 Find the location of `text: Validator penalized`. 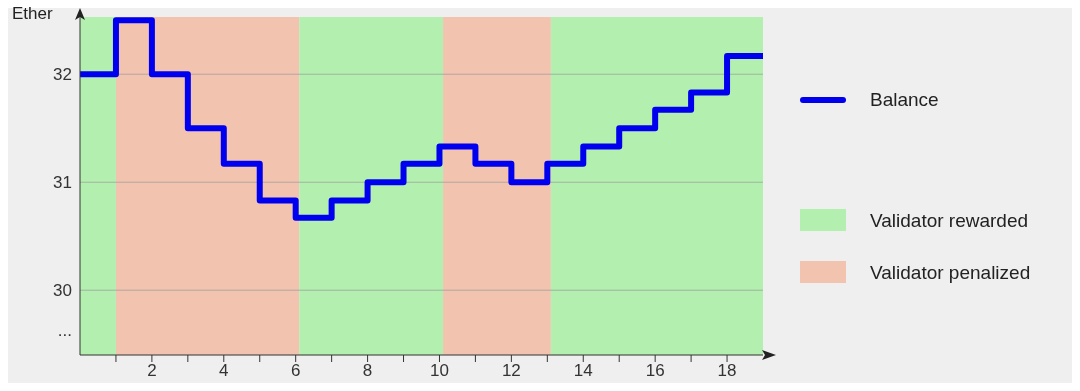

text: Validator penalized is located at coordinates (950, 272).